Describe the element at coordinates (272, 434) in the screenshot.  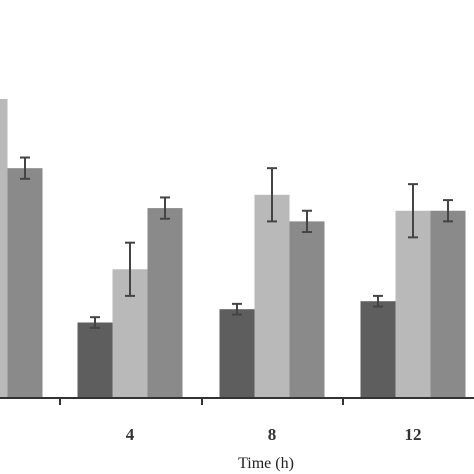
I see `x-tick-label: 8` at that location.